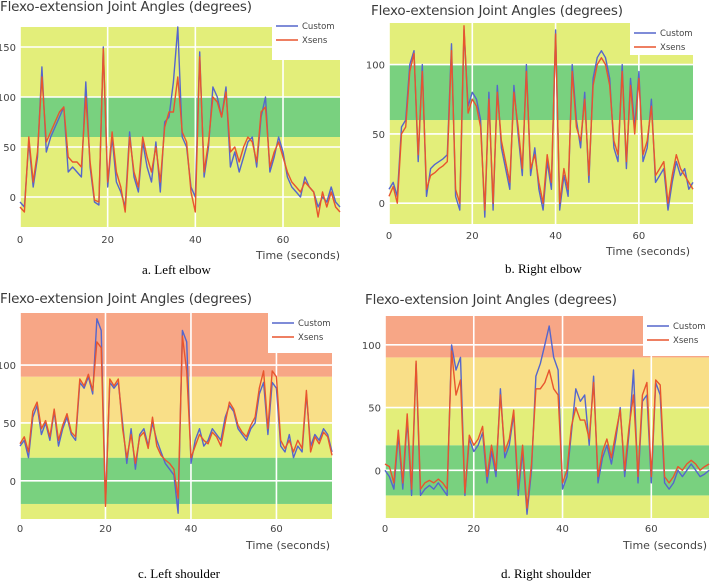  What do you see at coordinates (546, 573) in the screenshot?
I see `chart-caption: d. Right shoulder` at bounding box center [546, 573].